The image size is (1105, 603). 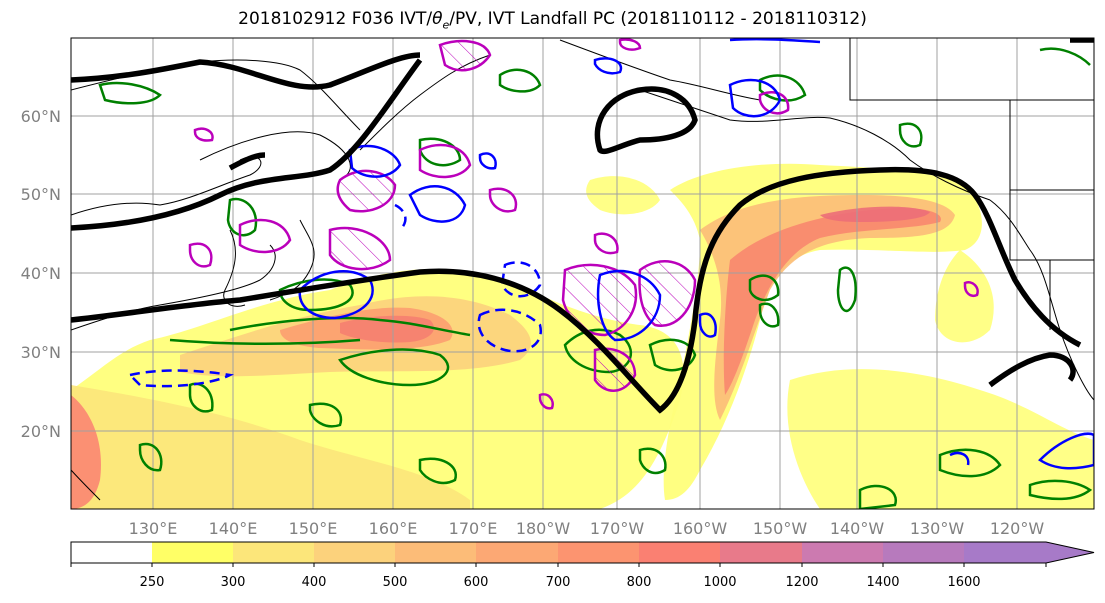 I want to click on colorbar-label-800: 800, so click(x=639, y=582).